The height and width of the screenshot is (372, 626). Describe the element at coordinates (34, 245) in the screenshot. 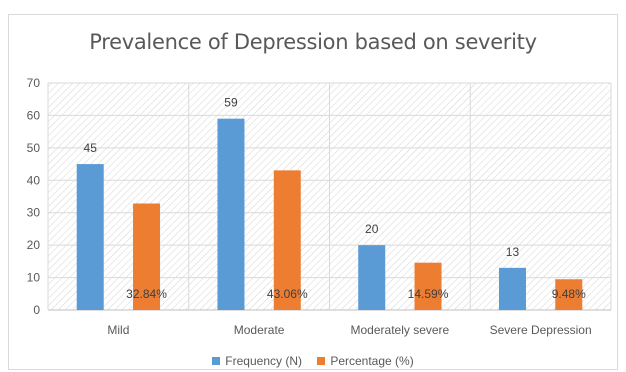

I see `y-tick-label: 20` at that location.